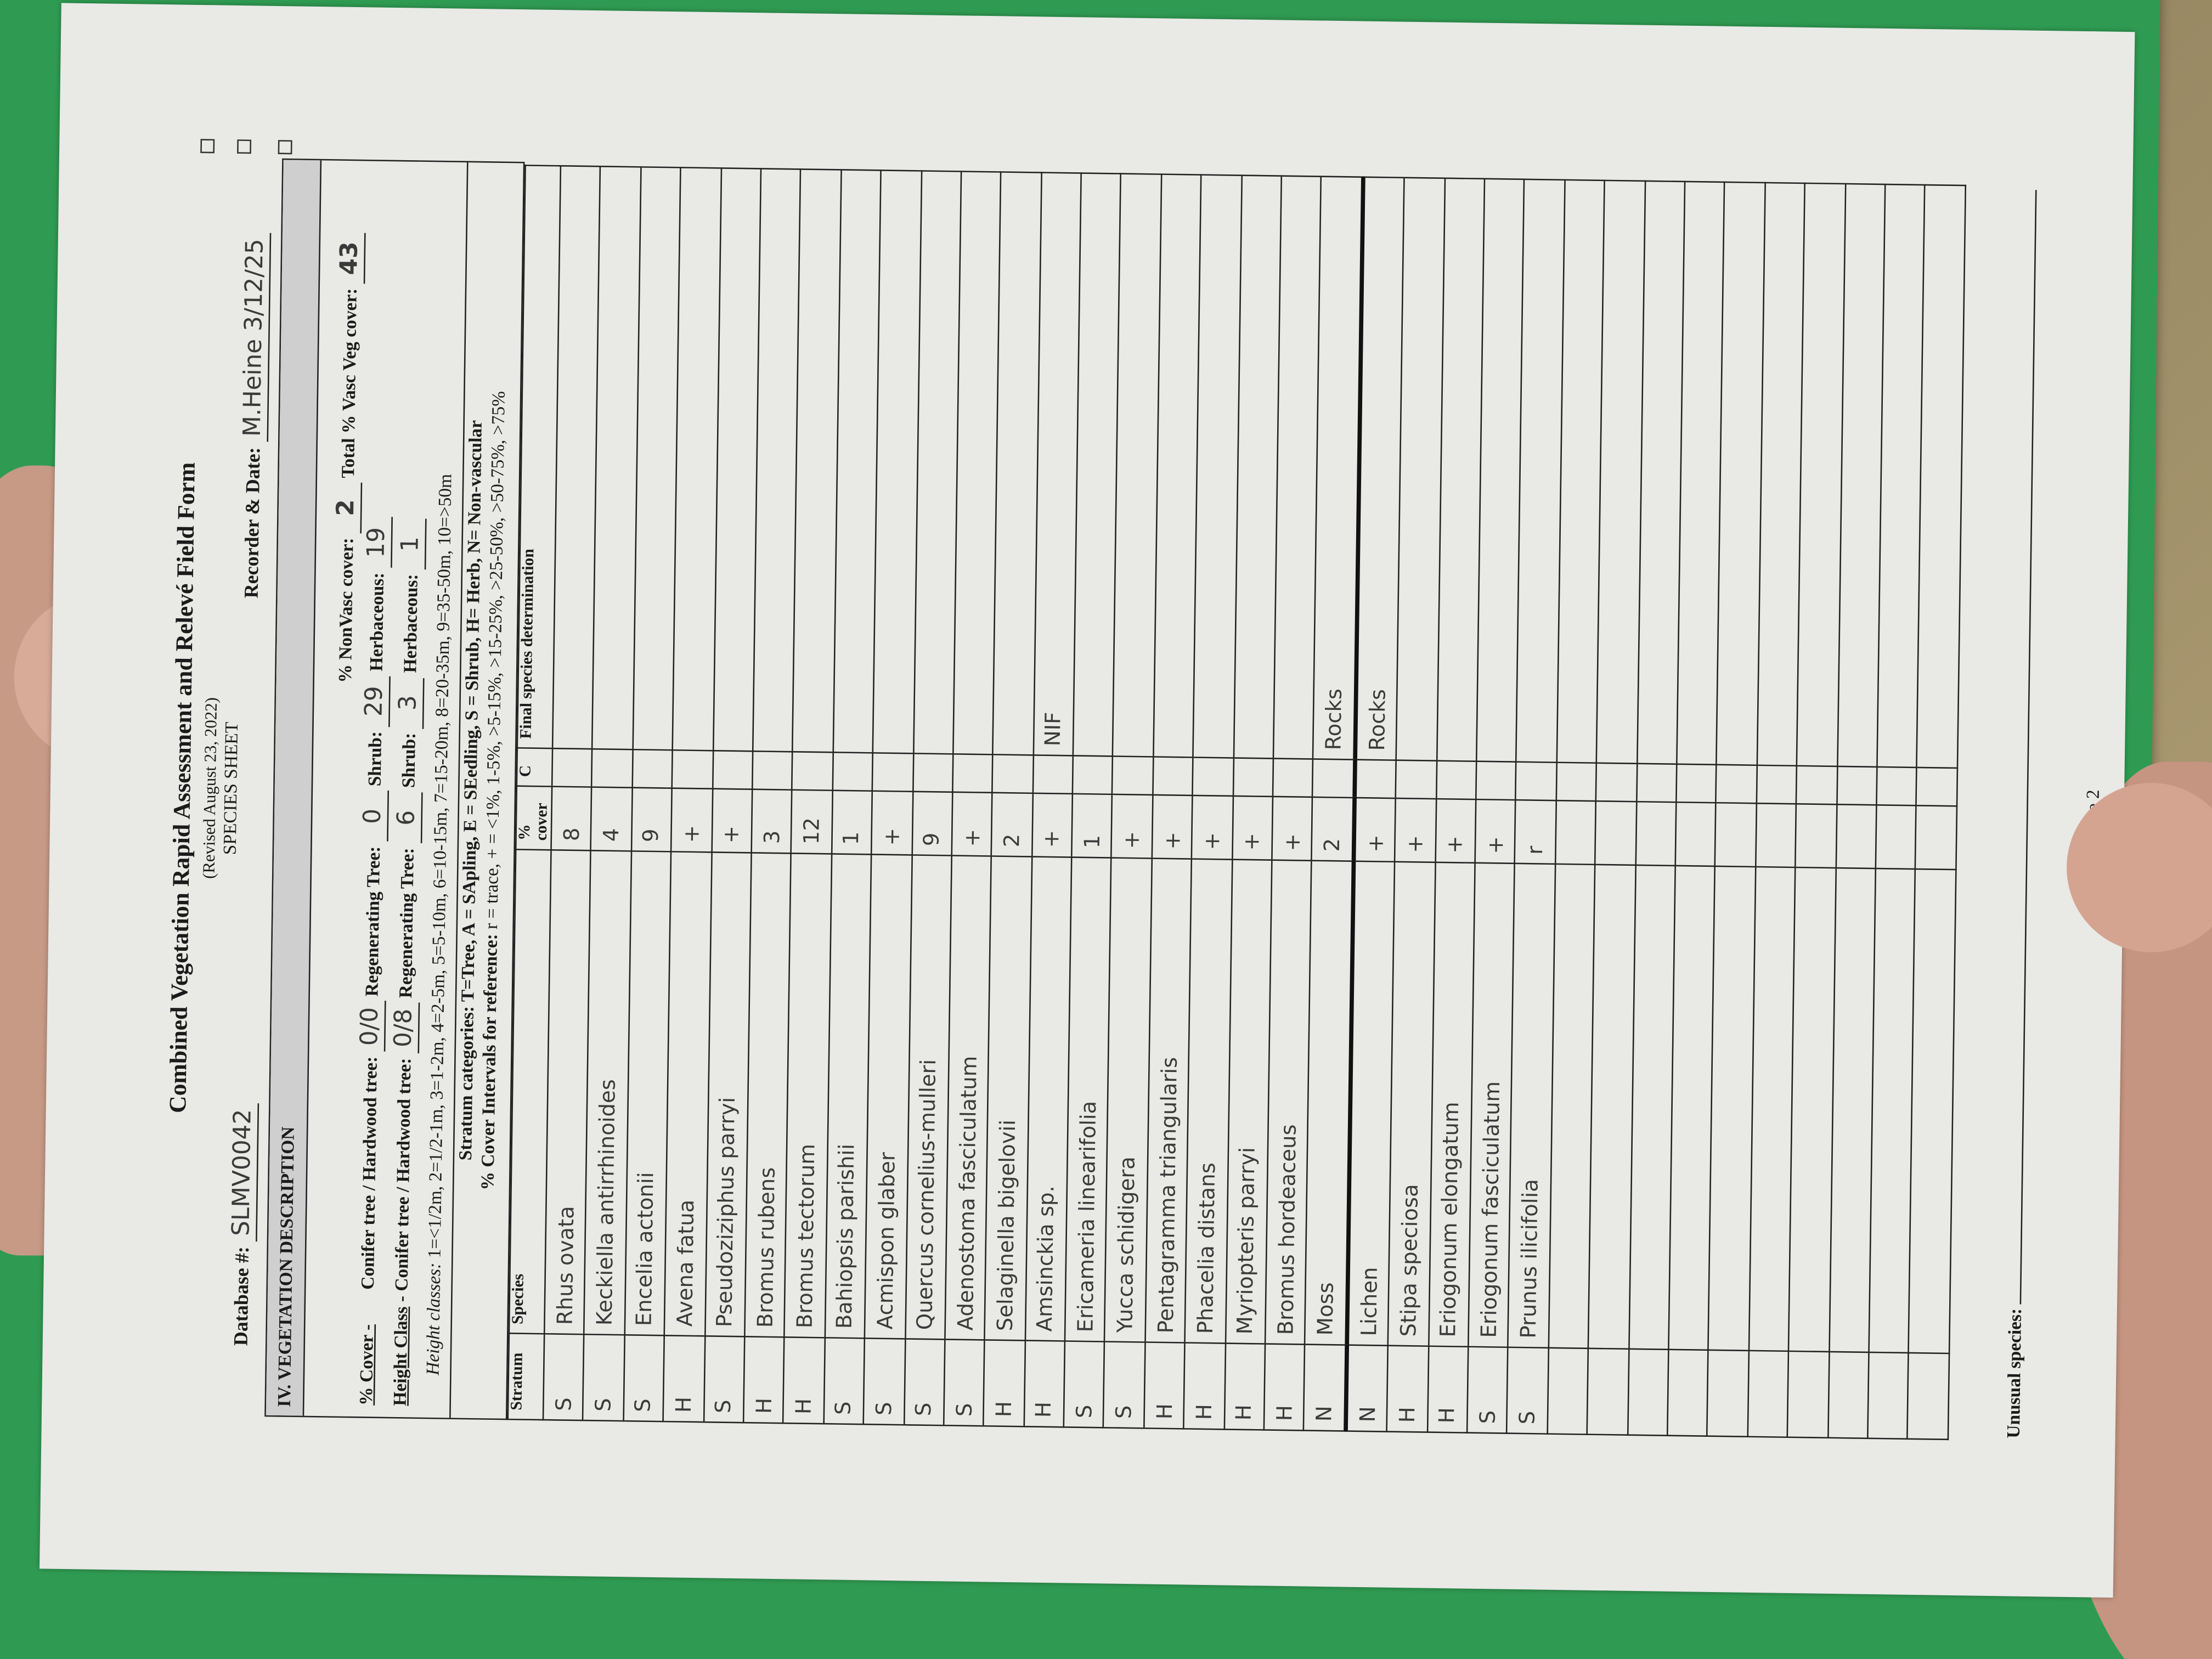  I want to click on cell-species: Pseudoziziphus parryi, so click(728, 1094).